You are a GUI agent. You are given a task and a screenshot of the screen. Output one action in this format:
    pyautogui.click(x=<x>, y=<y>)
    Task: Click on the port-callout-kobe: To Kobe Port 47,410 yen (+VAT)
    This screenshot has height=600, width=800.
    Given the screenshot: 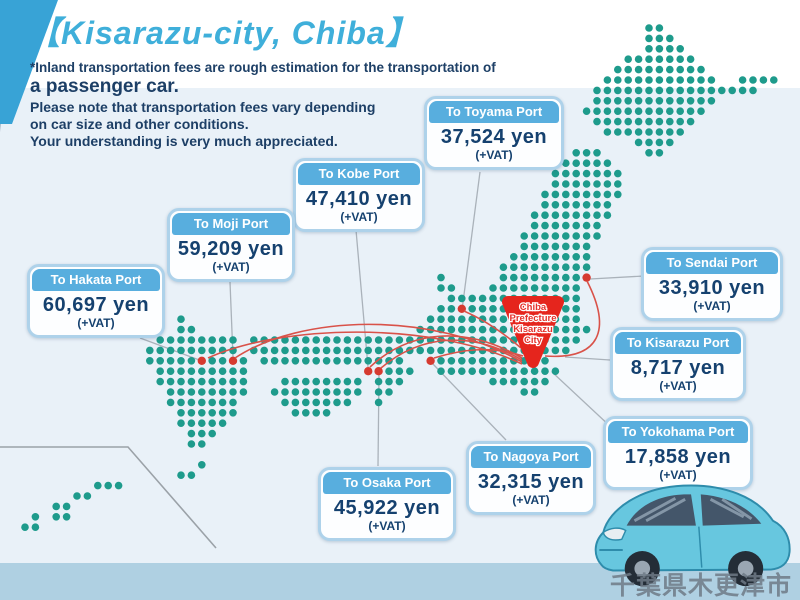 What is the action you would take?
    pyautogui.click(x=359, y=195)
    